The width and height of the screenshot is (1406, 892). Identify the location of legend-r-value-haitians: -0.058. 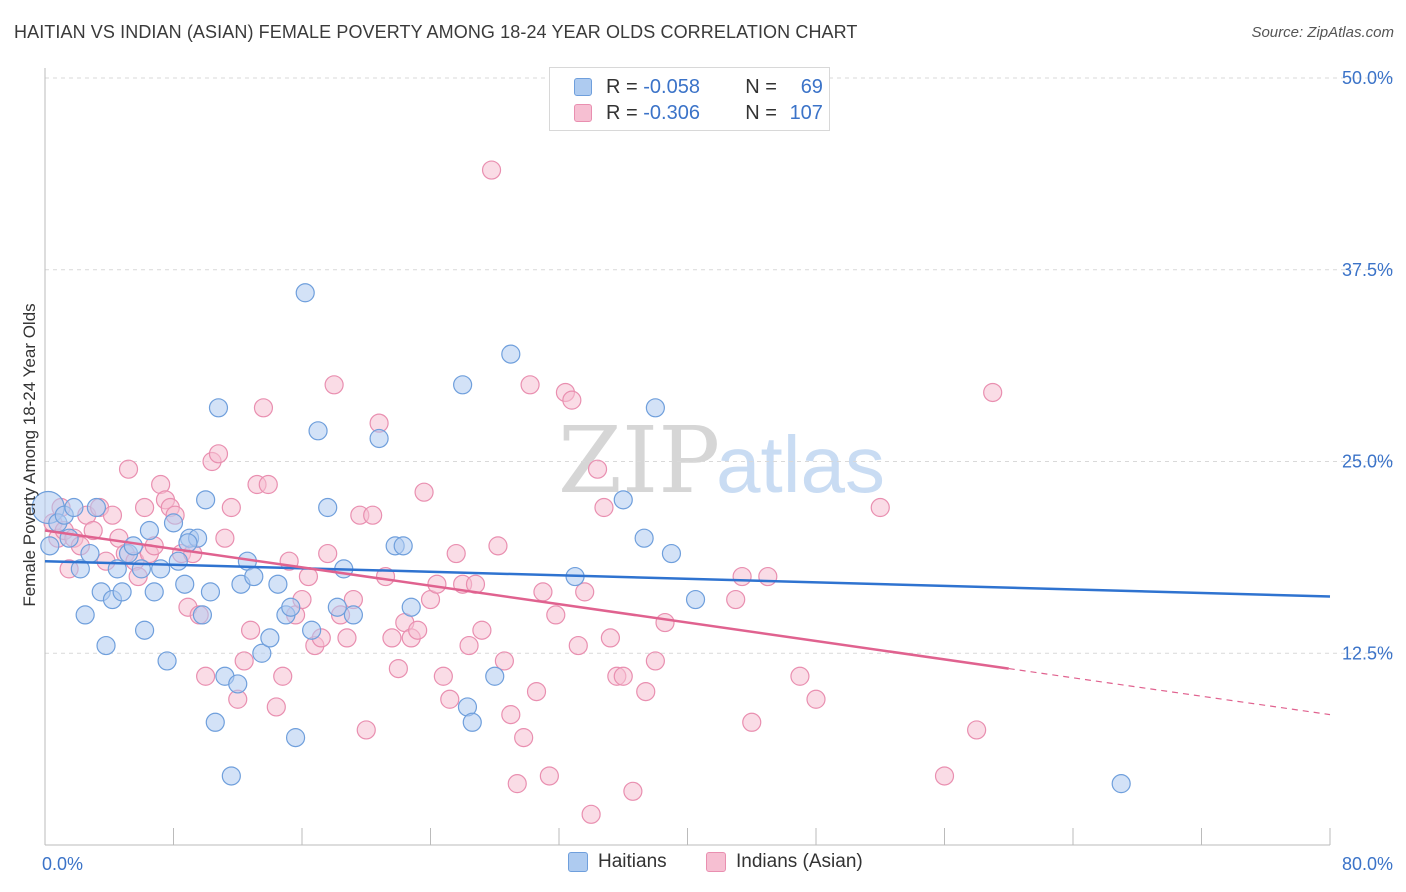
(671, 86).